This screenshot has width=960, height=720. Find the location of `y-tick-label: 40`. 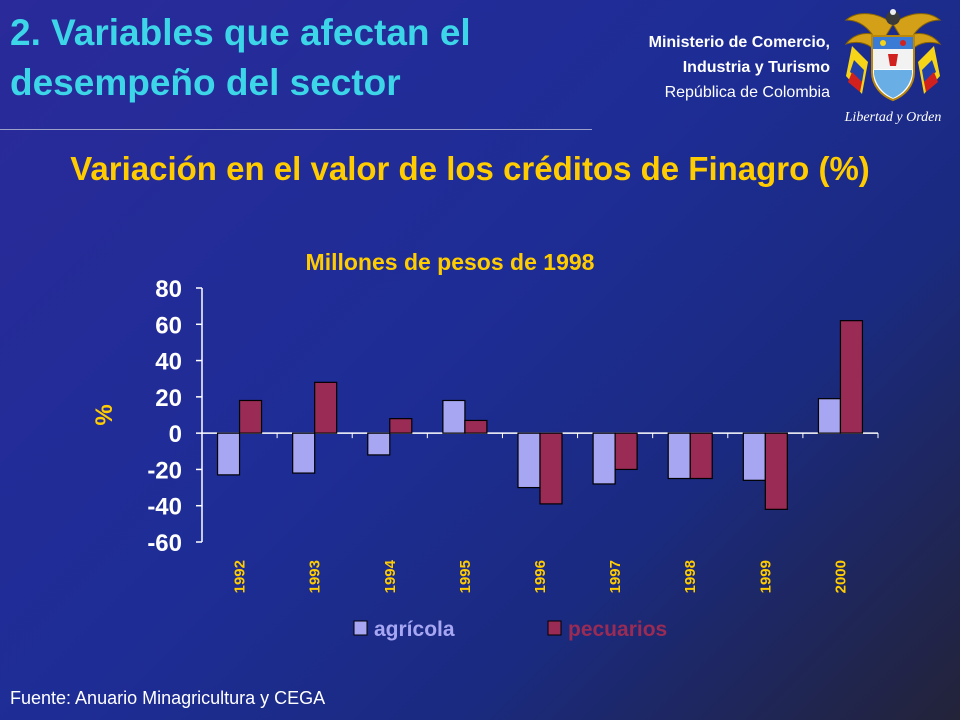

y-tick-label: 40 is located at coordinates (168, 362).